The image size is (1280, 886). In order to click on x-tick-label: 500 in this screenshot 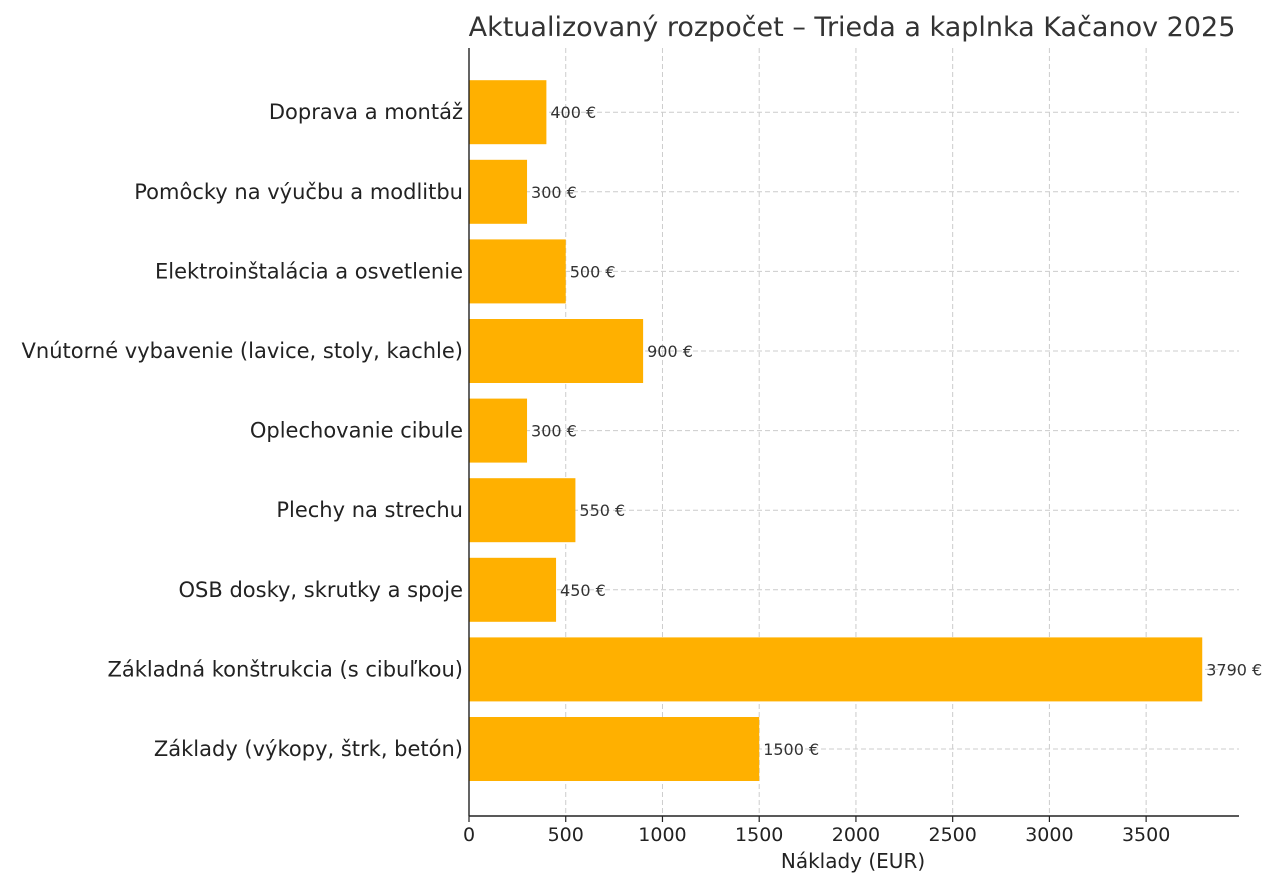, I will do `click(566, 835)`.